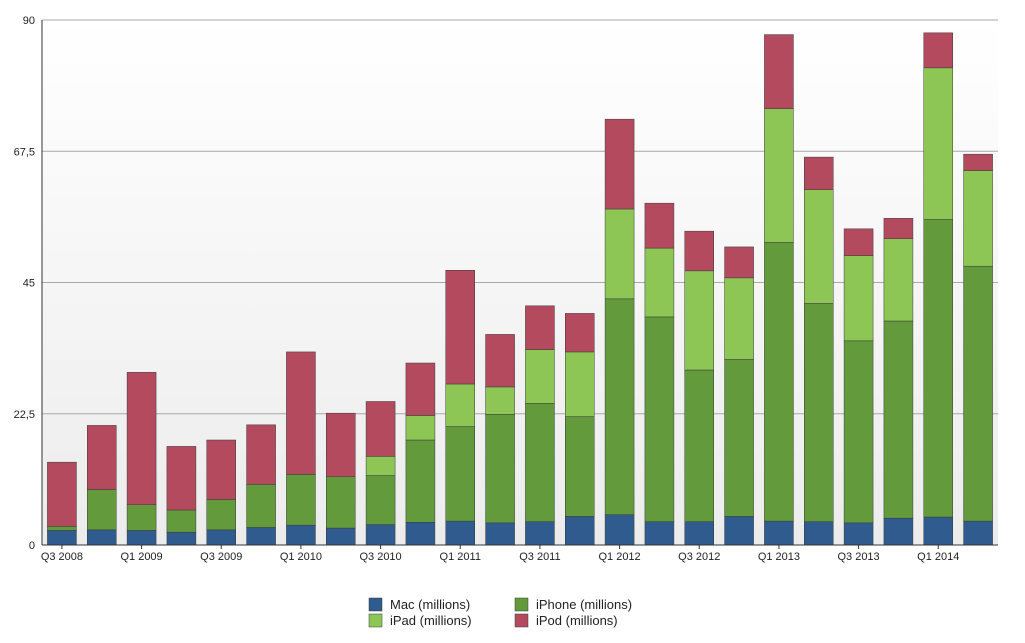 The width and height of the screenshot is (1025, 643). I want to click on x-tick-label: Q3 2008, so click(62, 557).